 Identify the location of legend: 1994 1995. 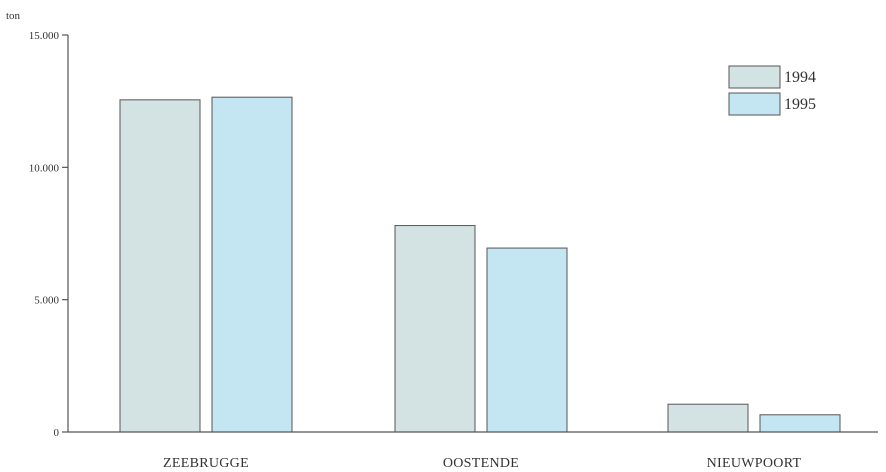
(772, 90).